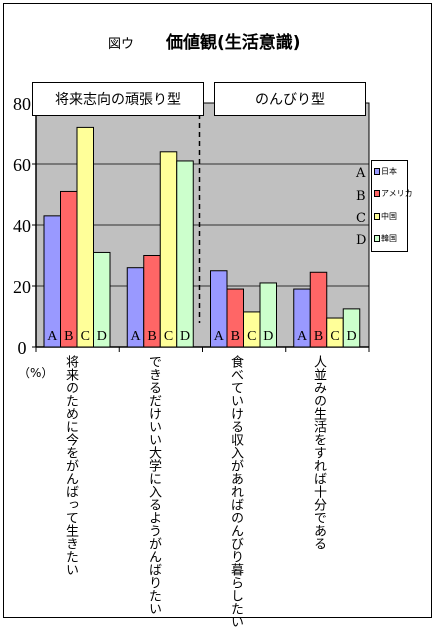 This screenshot has height=628, width=438. Describe the element at coordinates (361, 240) in the screenshot. I see `side-letter-d: D` at that location.